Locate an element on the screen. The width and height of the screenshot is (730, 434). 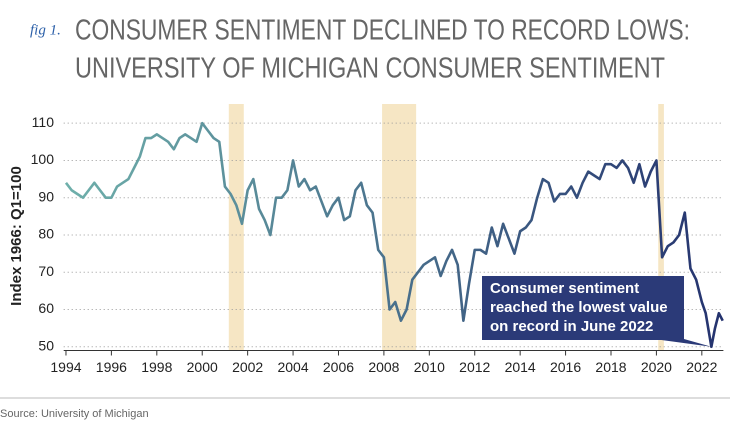
y-axis-label: Index 1966: Q1=100 is located at coordinates (16, 236).